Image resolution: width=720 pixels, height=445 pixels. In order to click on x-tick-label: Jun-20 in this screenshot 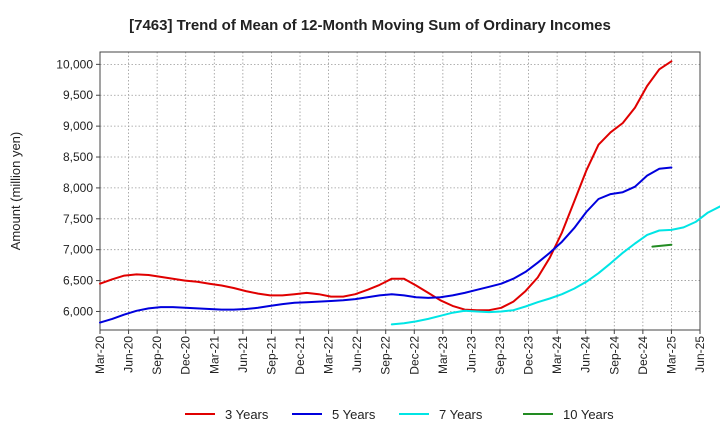, I will do `click(129, 354)`.